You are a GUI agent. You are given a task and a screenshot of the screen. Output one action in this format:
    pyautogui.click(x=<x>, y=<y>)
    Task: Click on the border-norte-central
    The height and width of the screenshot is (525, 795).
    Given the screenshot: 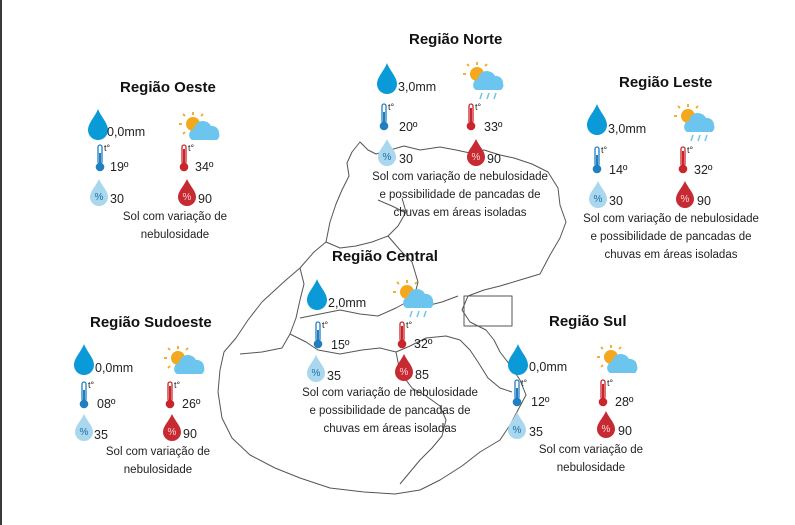 What is the action you would take?
    pyautogui.click(x=366, y=223)
    